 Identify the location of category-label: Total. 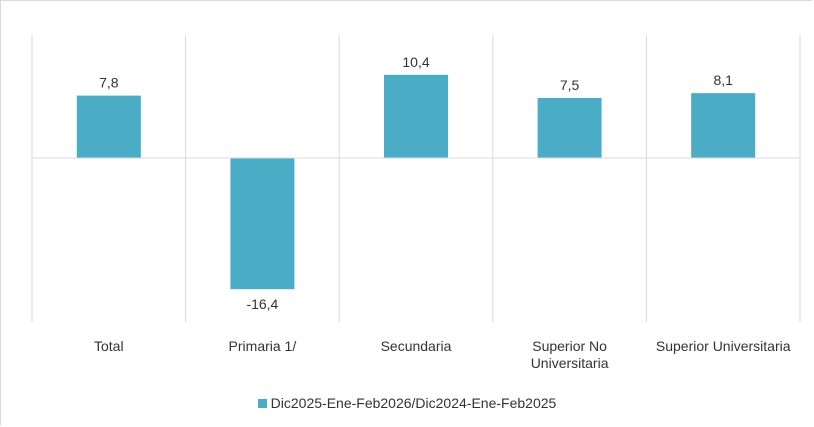
(109, 346).